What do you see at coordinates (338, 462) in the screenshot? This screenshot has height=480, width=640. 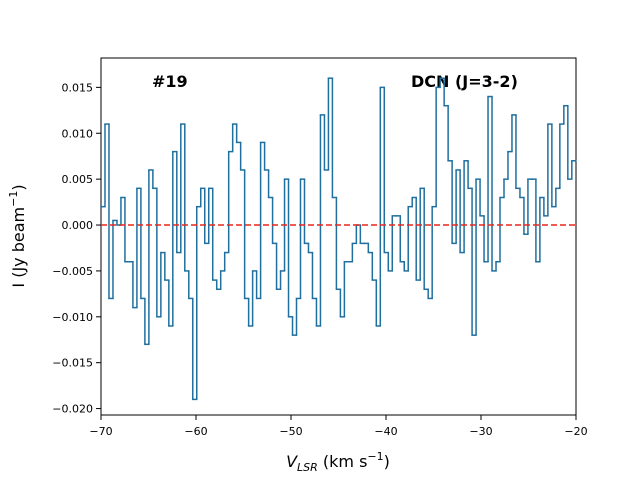 I see `x-axis-label: VLSR (km s−1)` at bounding box center [338, 462].